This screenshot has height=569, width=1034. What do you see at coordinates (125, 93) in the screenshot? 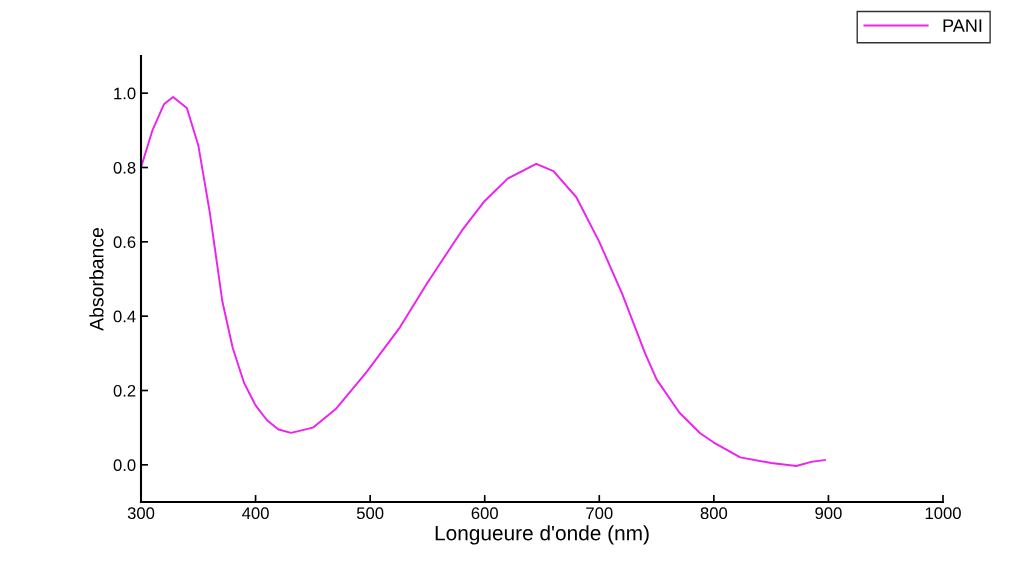
I see `y-tick-label: 1.0` at bounding box center [125, 93].